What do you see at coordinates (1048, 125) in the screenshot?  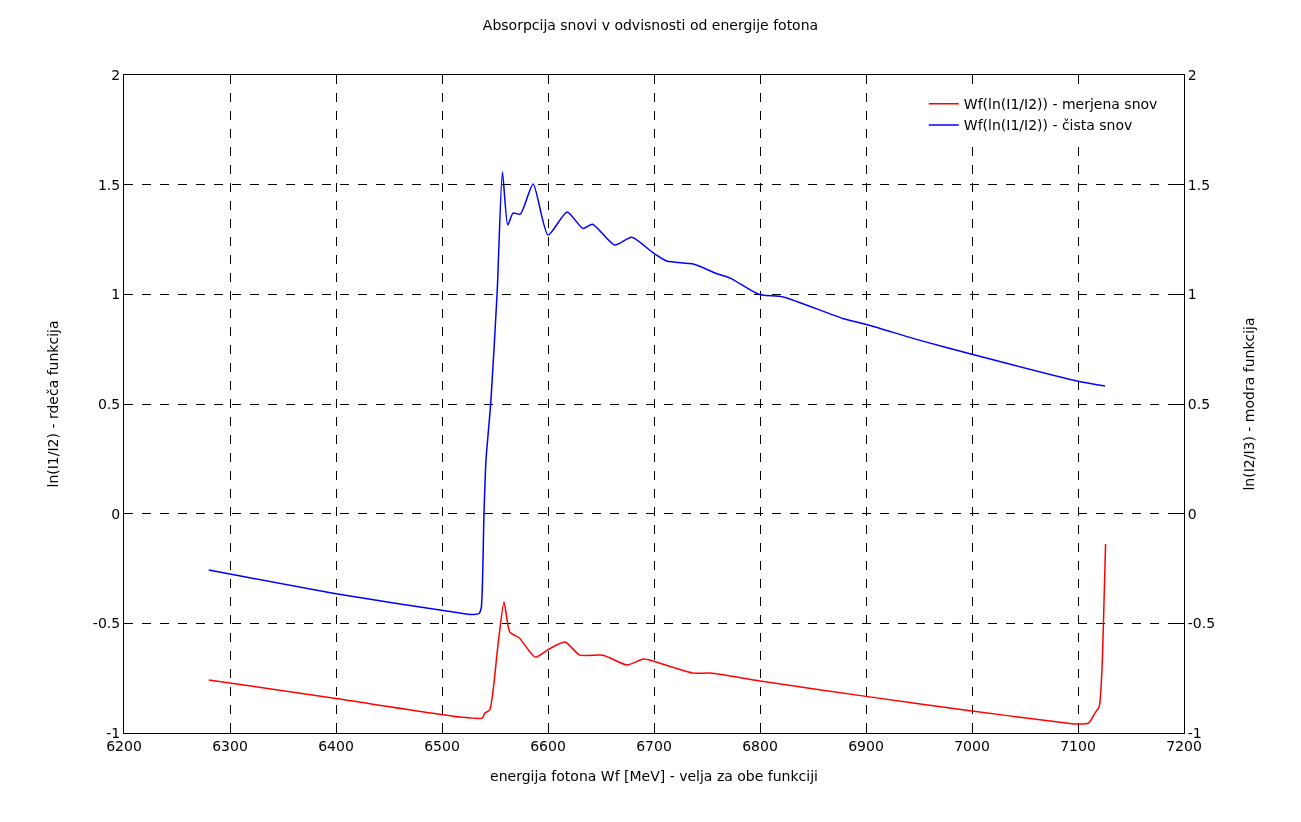 I see `legend-label: Wf(ln(I1/I2)) - čista snov` at bounding box center [1048, 125].